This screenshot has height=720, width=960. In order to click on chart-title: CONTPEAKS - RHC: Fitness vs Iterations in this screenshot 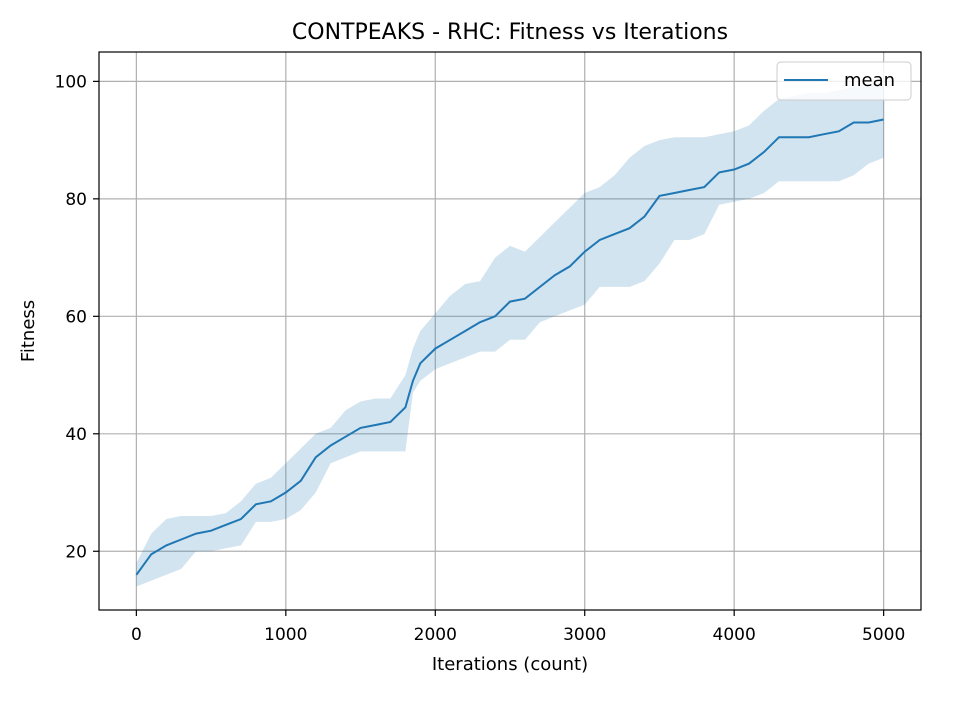, I will do `click(510, 32)`.